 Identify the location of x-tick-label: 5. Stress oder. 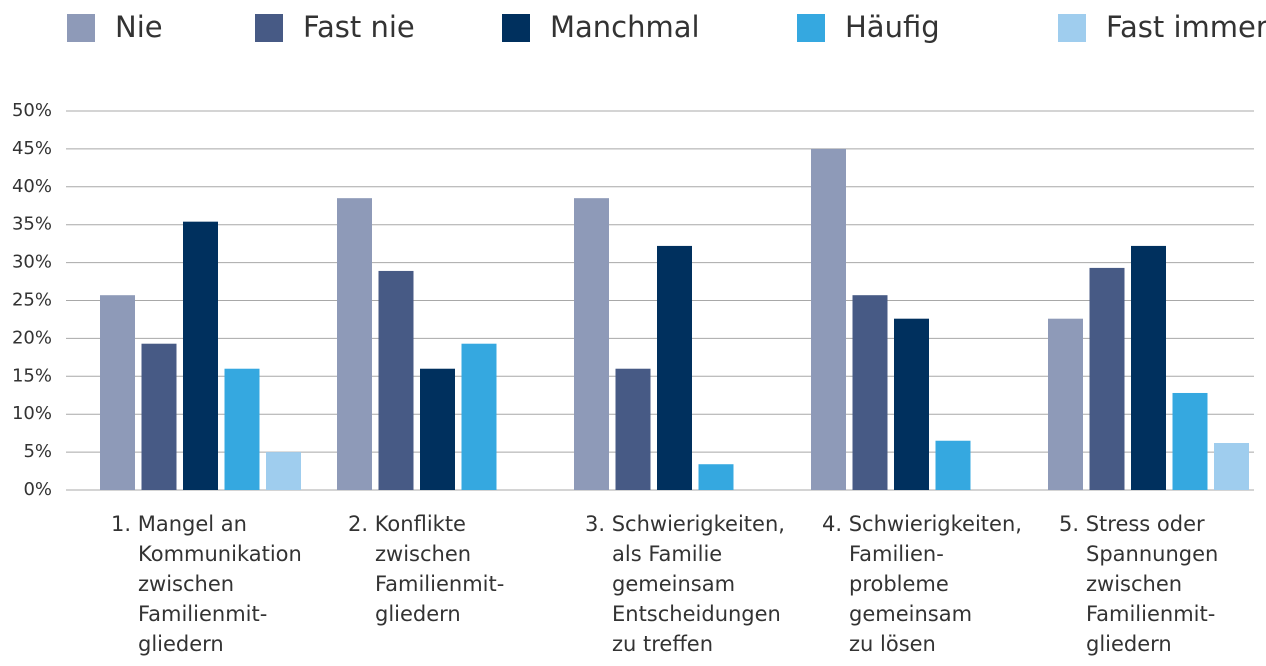
(1132, 524).